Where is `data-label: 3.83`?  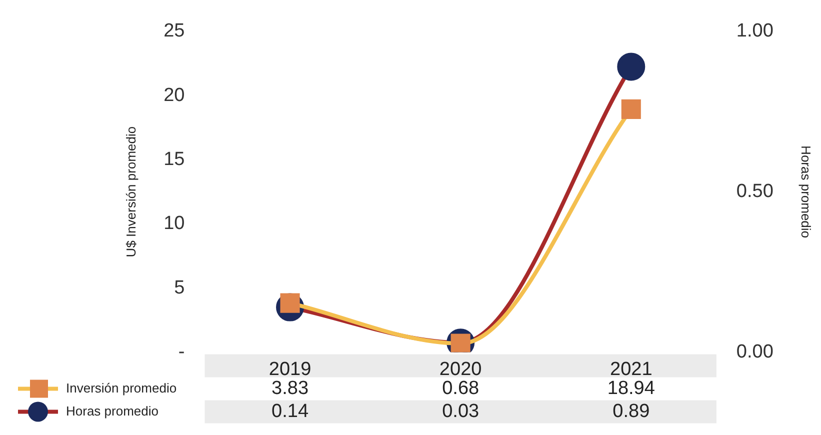
data-label: 3.83 is located at coordinates (290, 388).